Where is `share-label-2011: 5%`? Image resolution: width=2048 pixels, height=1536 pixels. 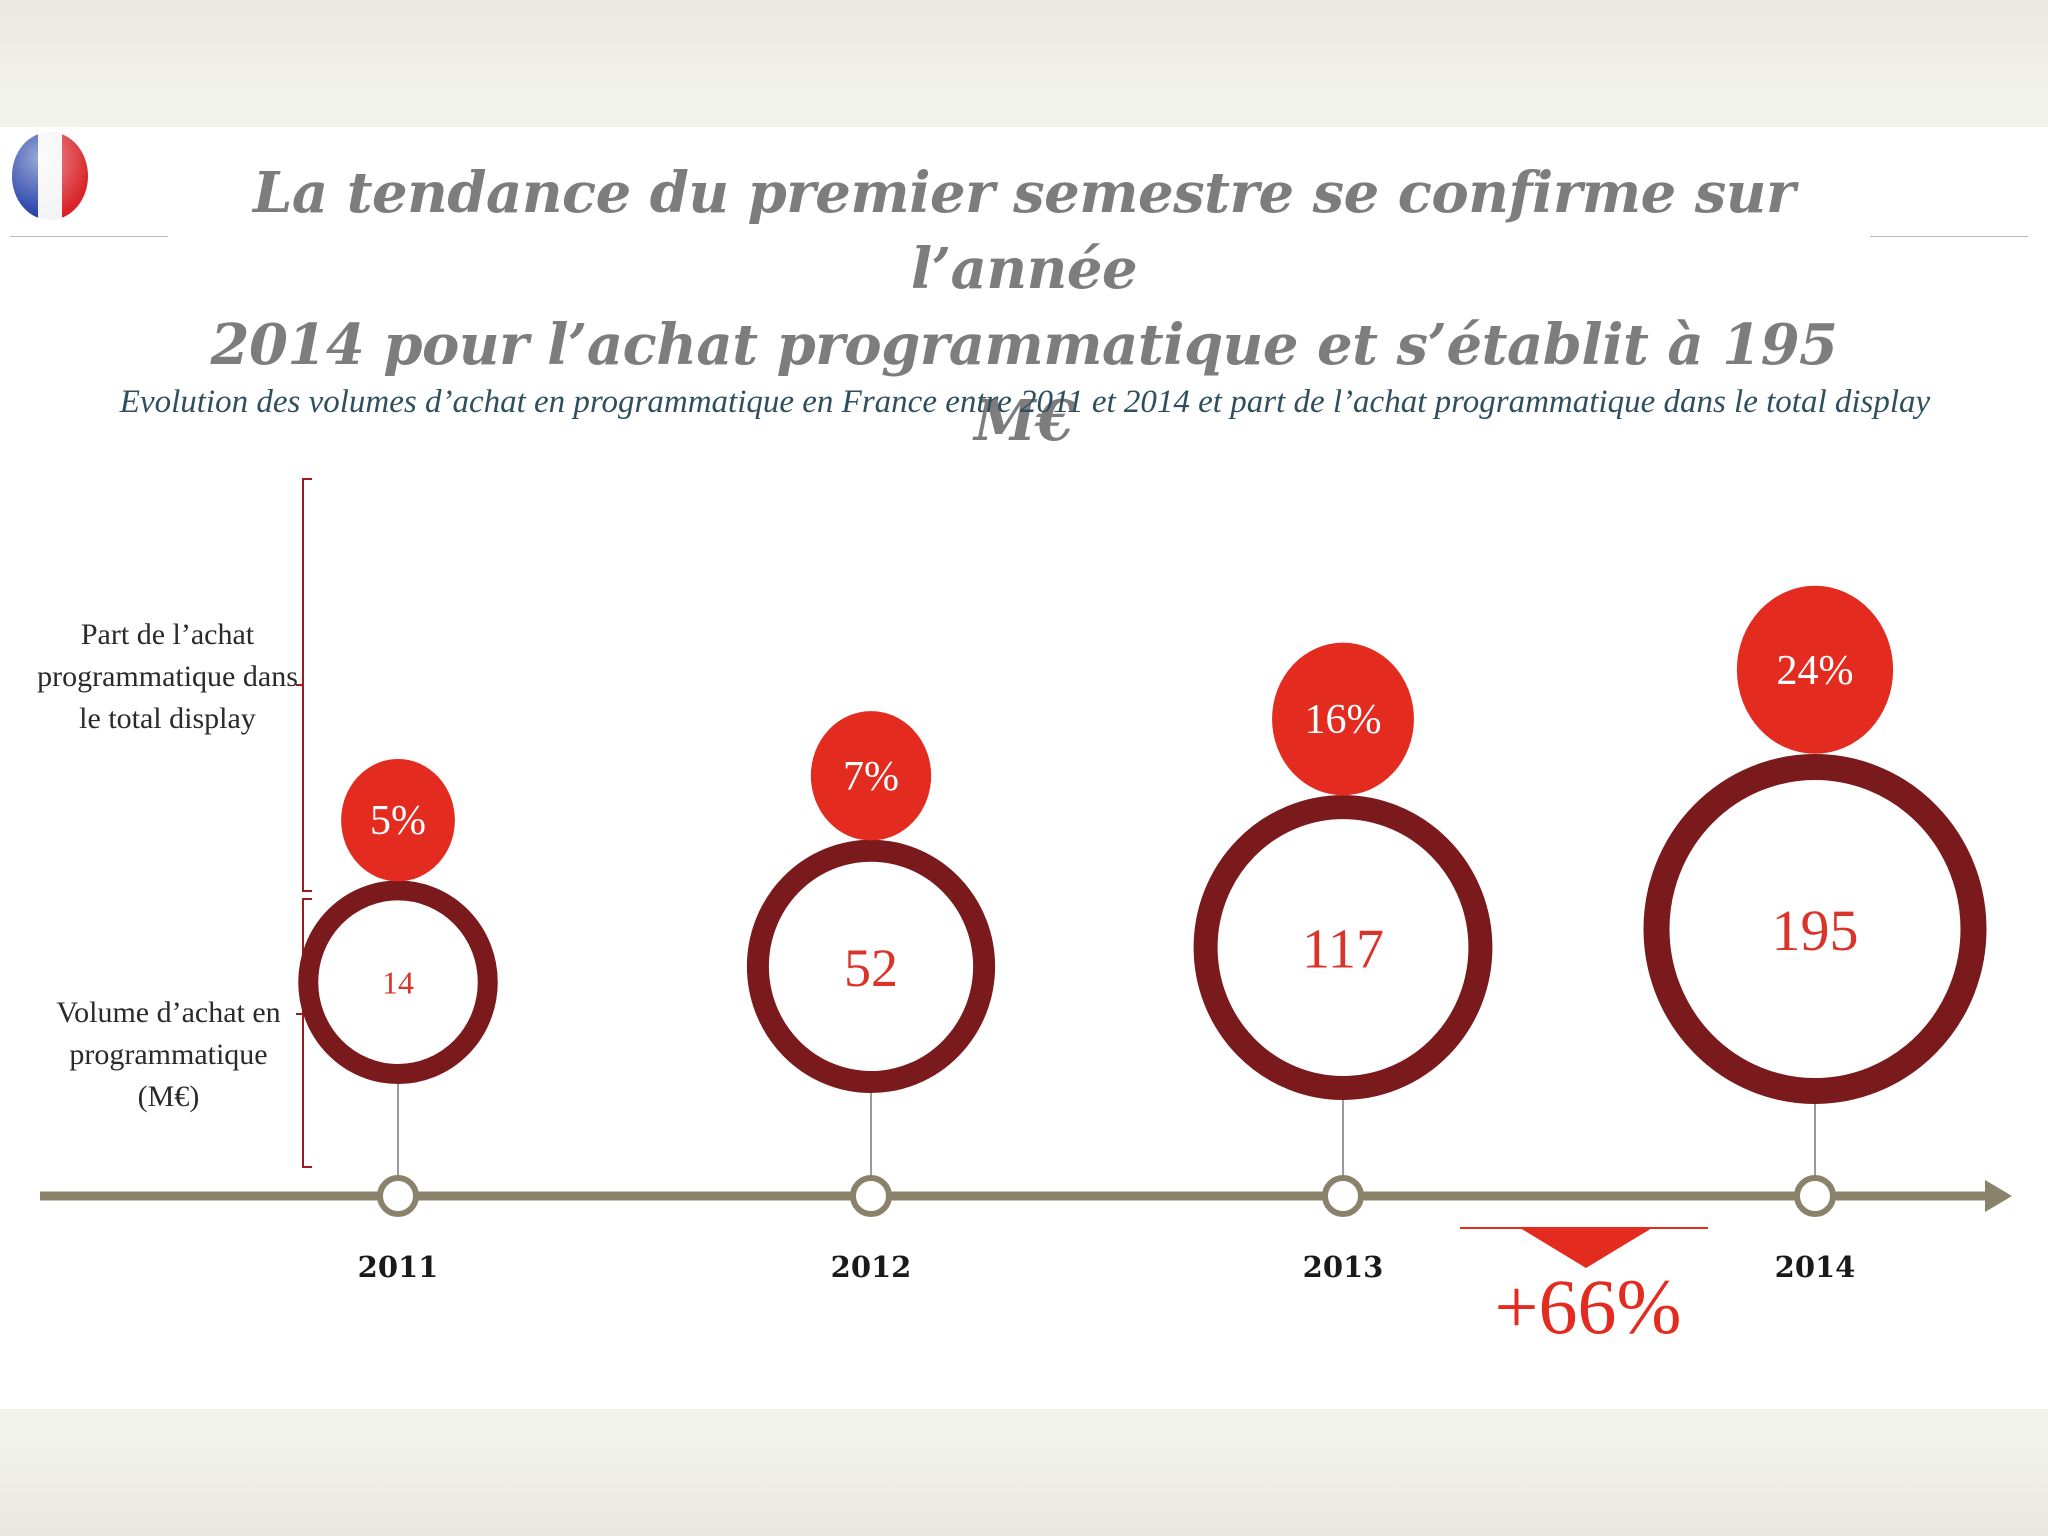
share-label-2011: 5% is located at coordinates (398, 821).